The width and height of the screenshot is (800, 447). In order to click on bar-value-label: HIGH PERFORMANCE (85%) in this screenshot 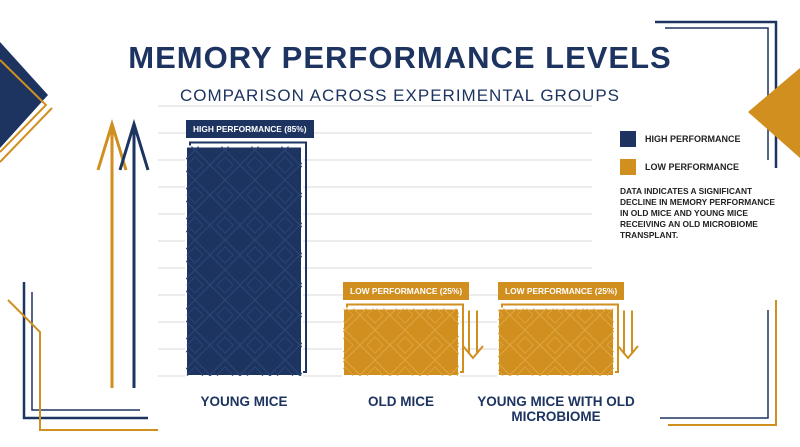, I will do `click(250, 128)`.